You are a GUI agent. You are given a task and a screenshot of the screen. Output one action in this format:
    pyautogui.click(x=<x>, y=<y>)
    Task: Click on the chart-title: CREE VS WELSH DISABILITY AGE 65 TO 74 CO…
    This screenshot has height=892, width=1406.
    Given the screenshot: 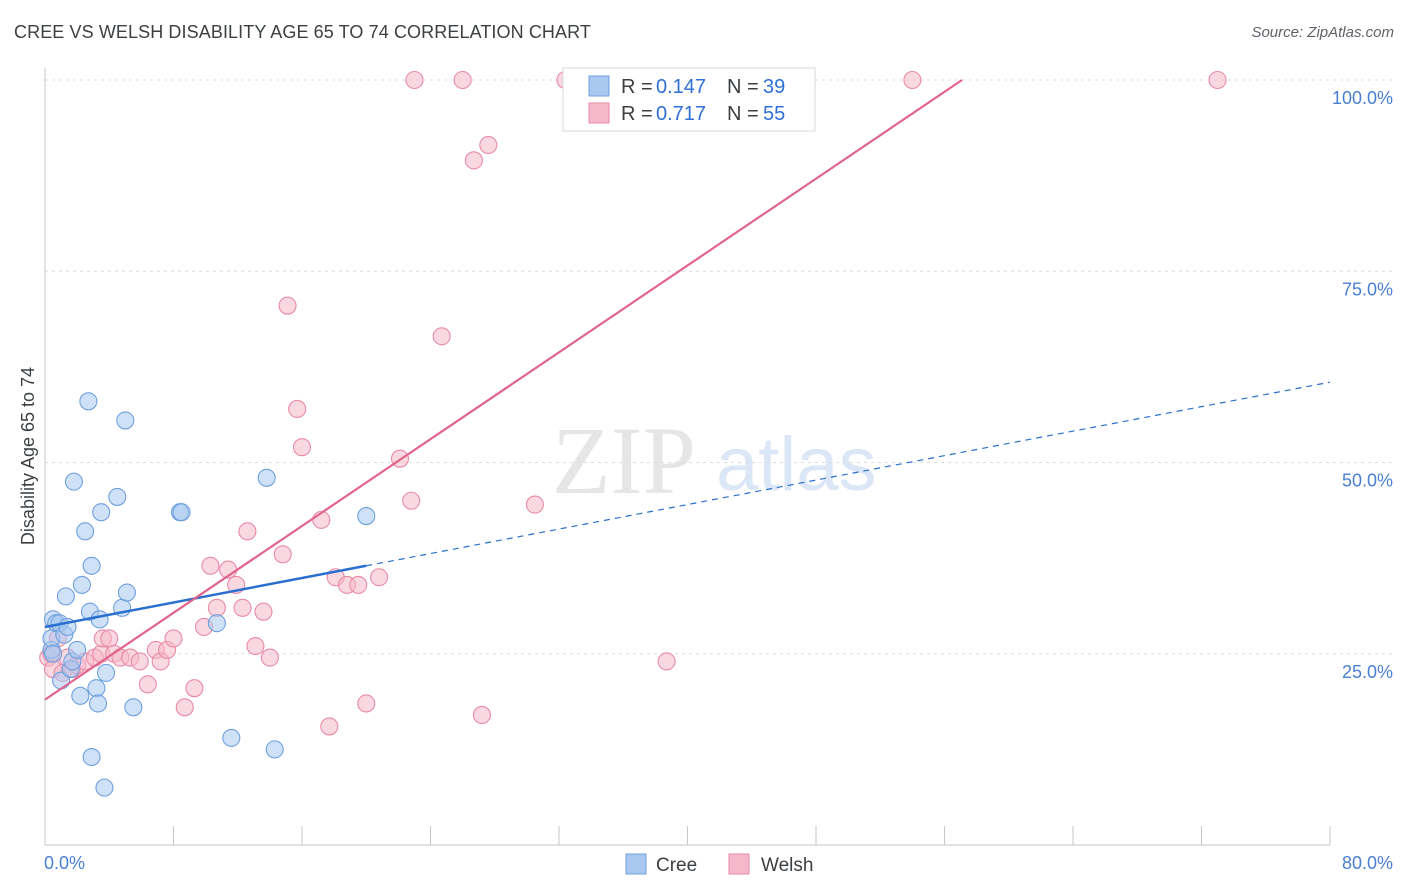 What is the action you would take?
    pyautogui.click(x=303, y=32)
    